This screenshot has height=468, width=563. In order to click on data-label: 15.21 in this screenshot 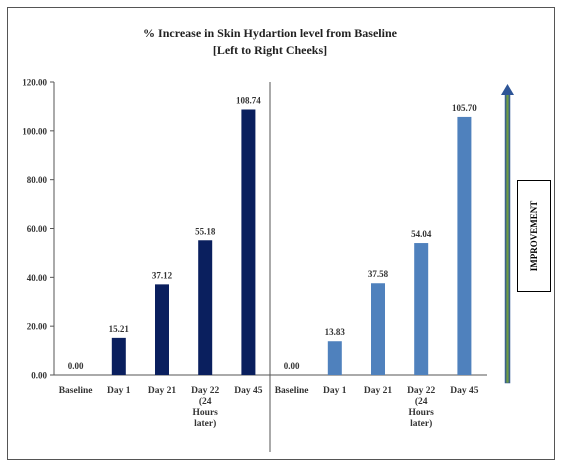, I will do `click(119, 329)`.